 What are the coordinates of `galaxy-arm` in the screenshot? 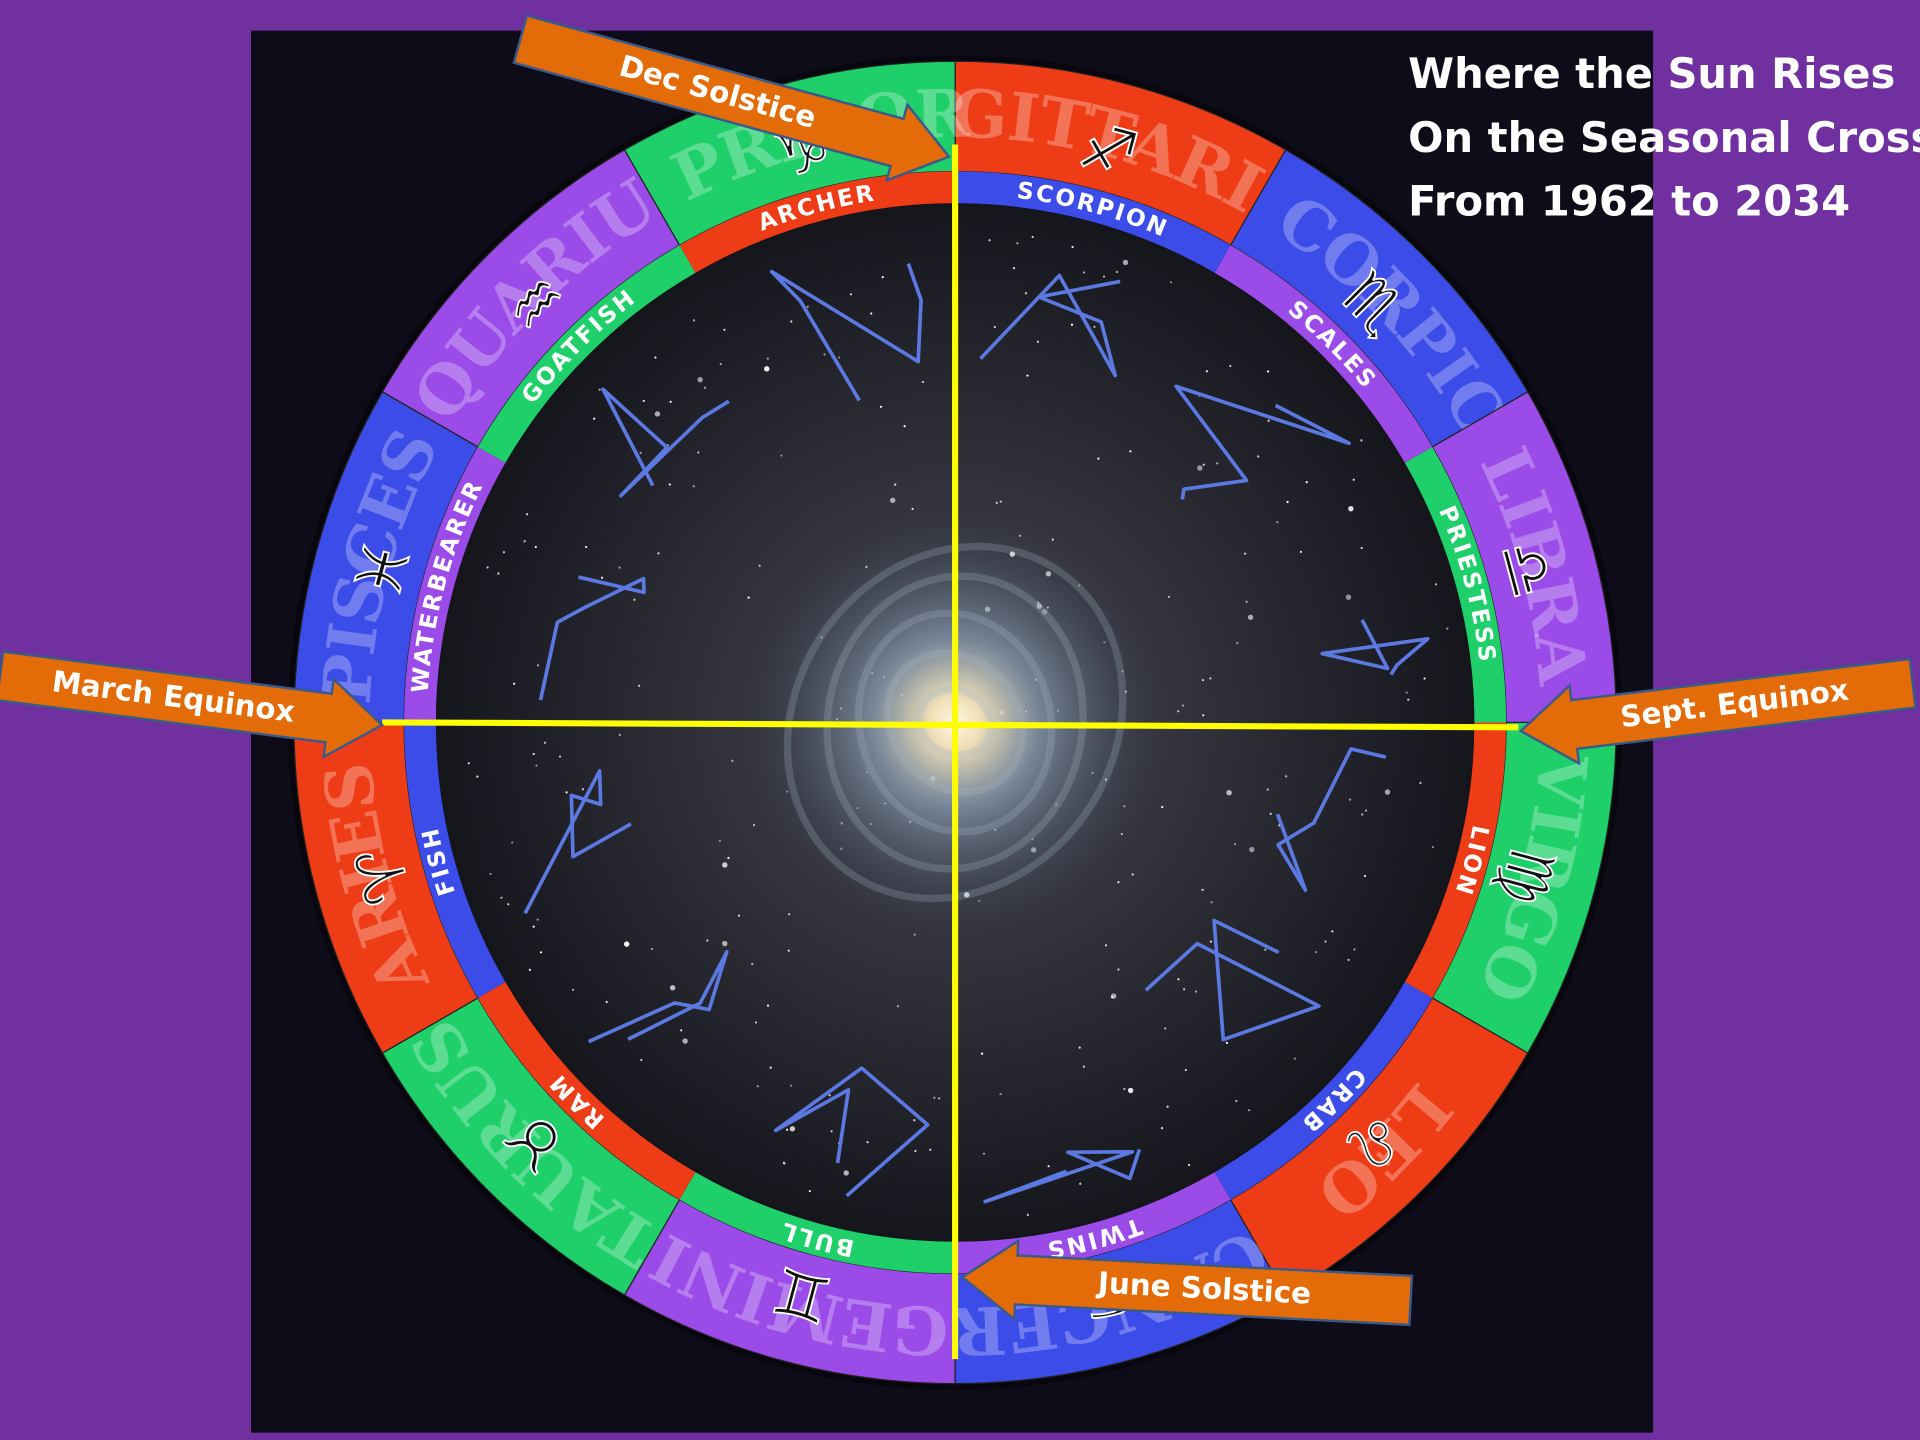 It's located at (955, 722).